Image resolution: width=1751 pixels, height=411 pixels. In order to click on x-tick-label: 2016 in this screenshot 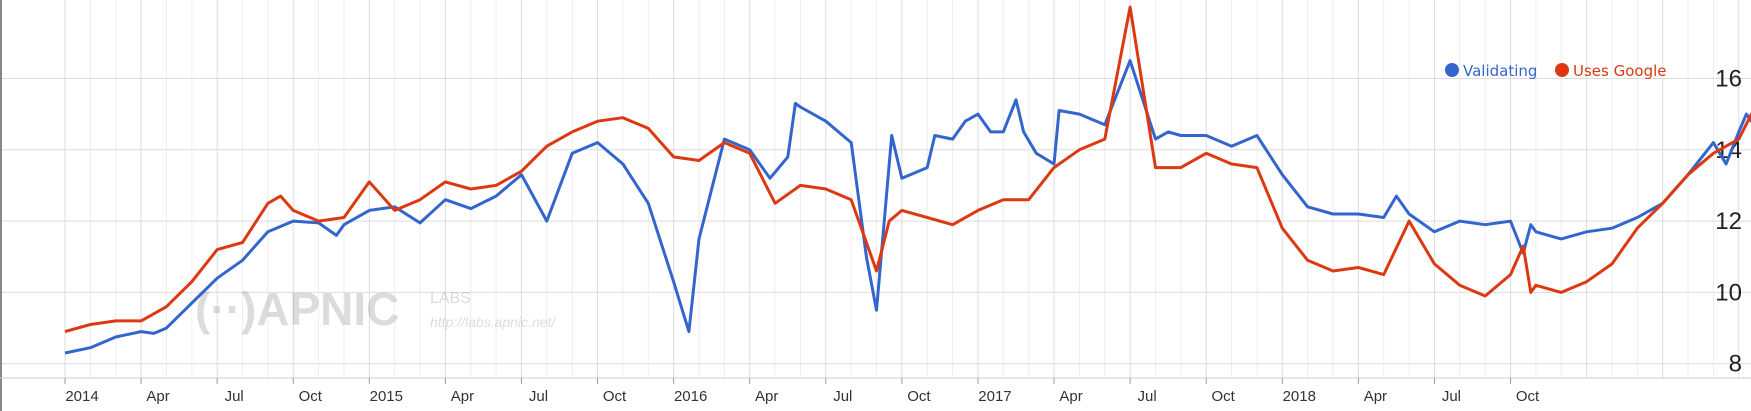, I will do `click(690, 396)`.